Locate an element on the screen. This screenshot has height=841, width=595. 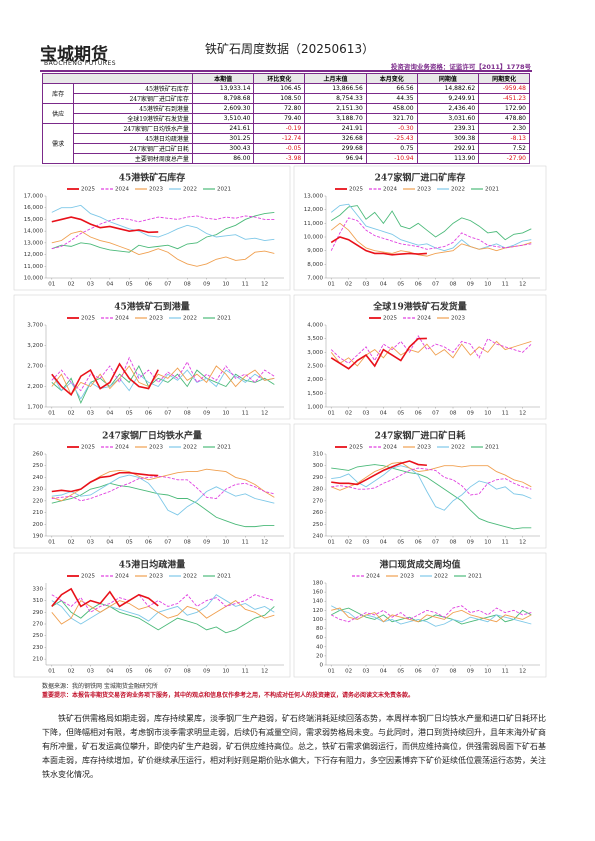
y-tick-label: 10,000 is located at coordinates (34, 279).